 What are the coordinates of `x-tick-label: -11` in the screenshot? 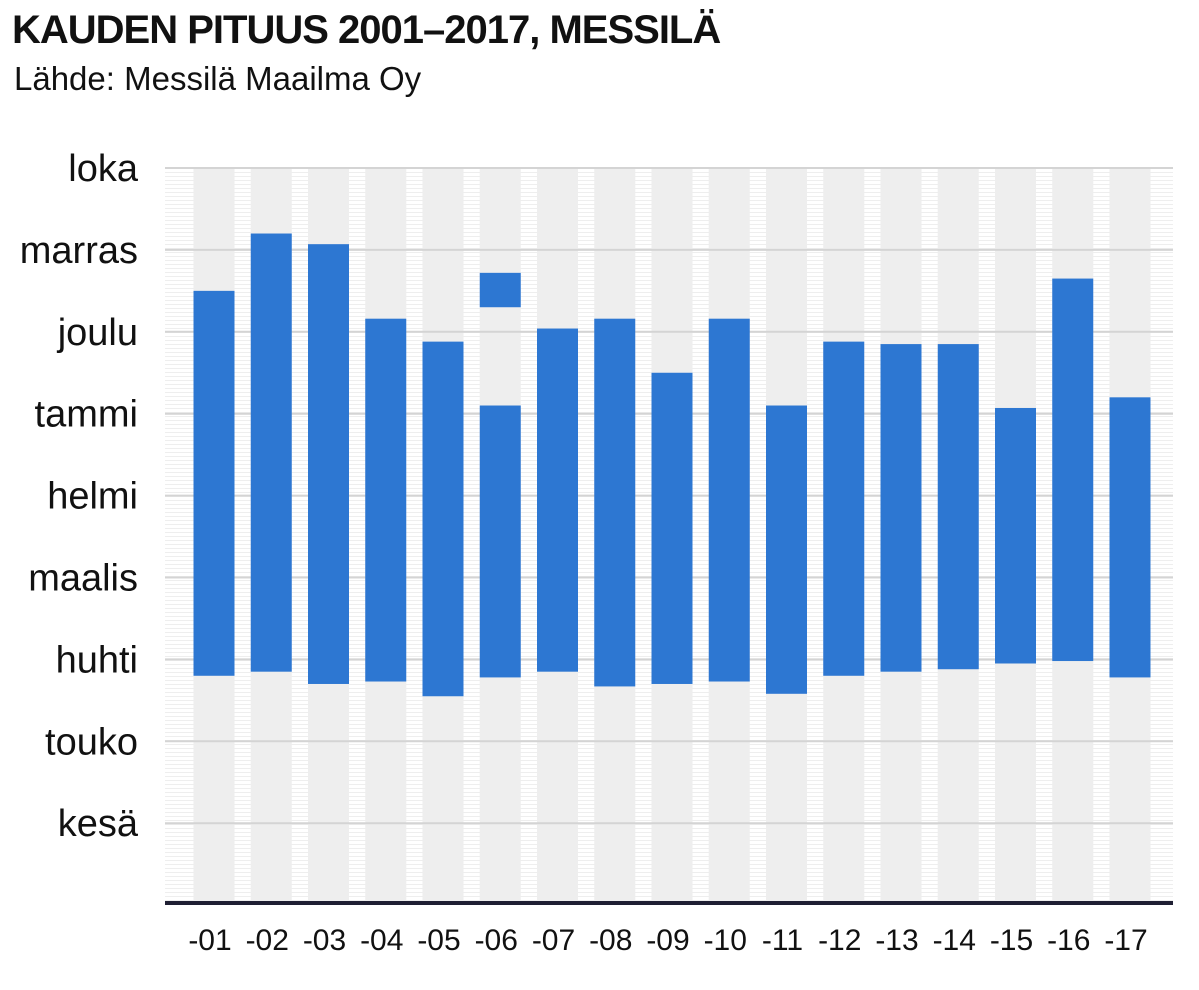 It's located at (782, 940).